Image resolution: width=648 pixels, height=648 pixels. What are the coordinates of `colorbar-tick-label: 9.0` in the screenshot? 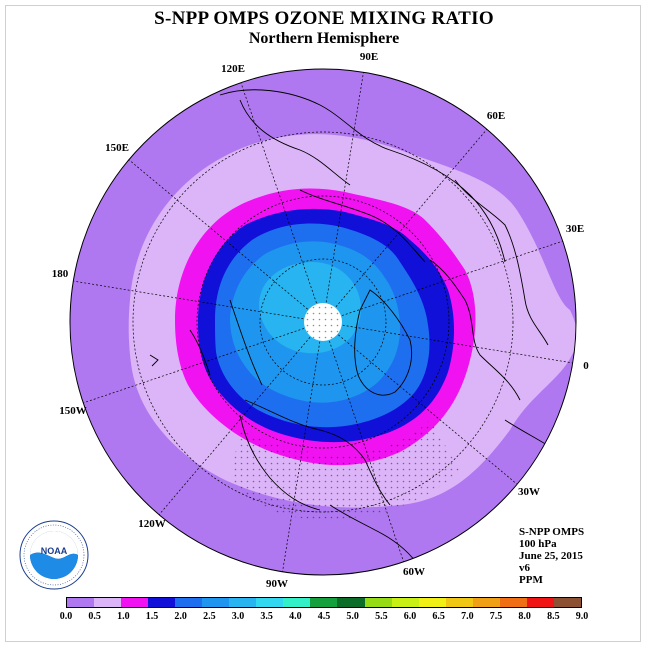 It's located at (582, 616).